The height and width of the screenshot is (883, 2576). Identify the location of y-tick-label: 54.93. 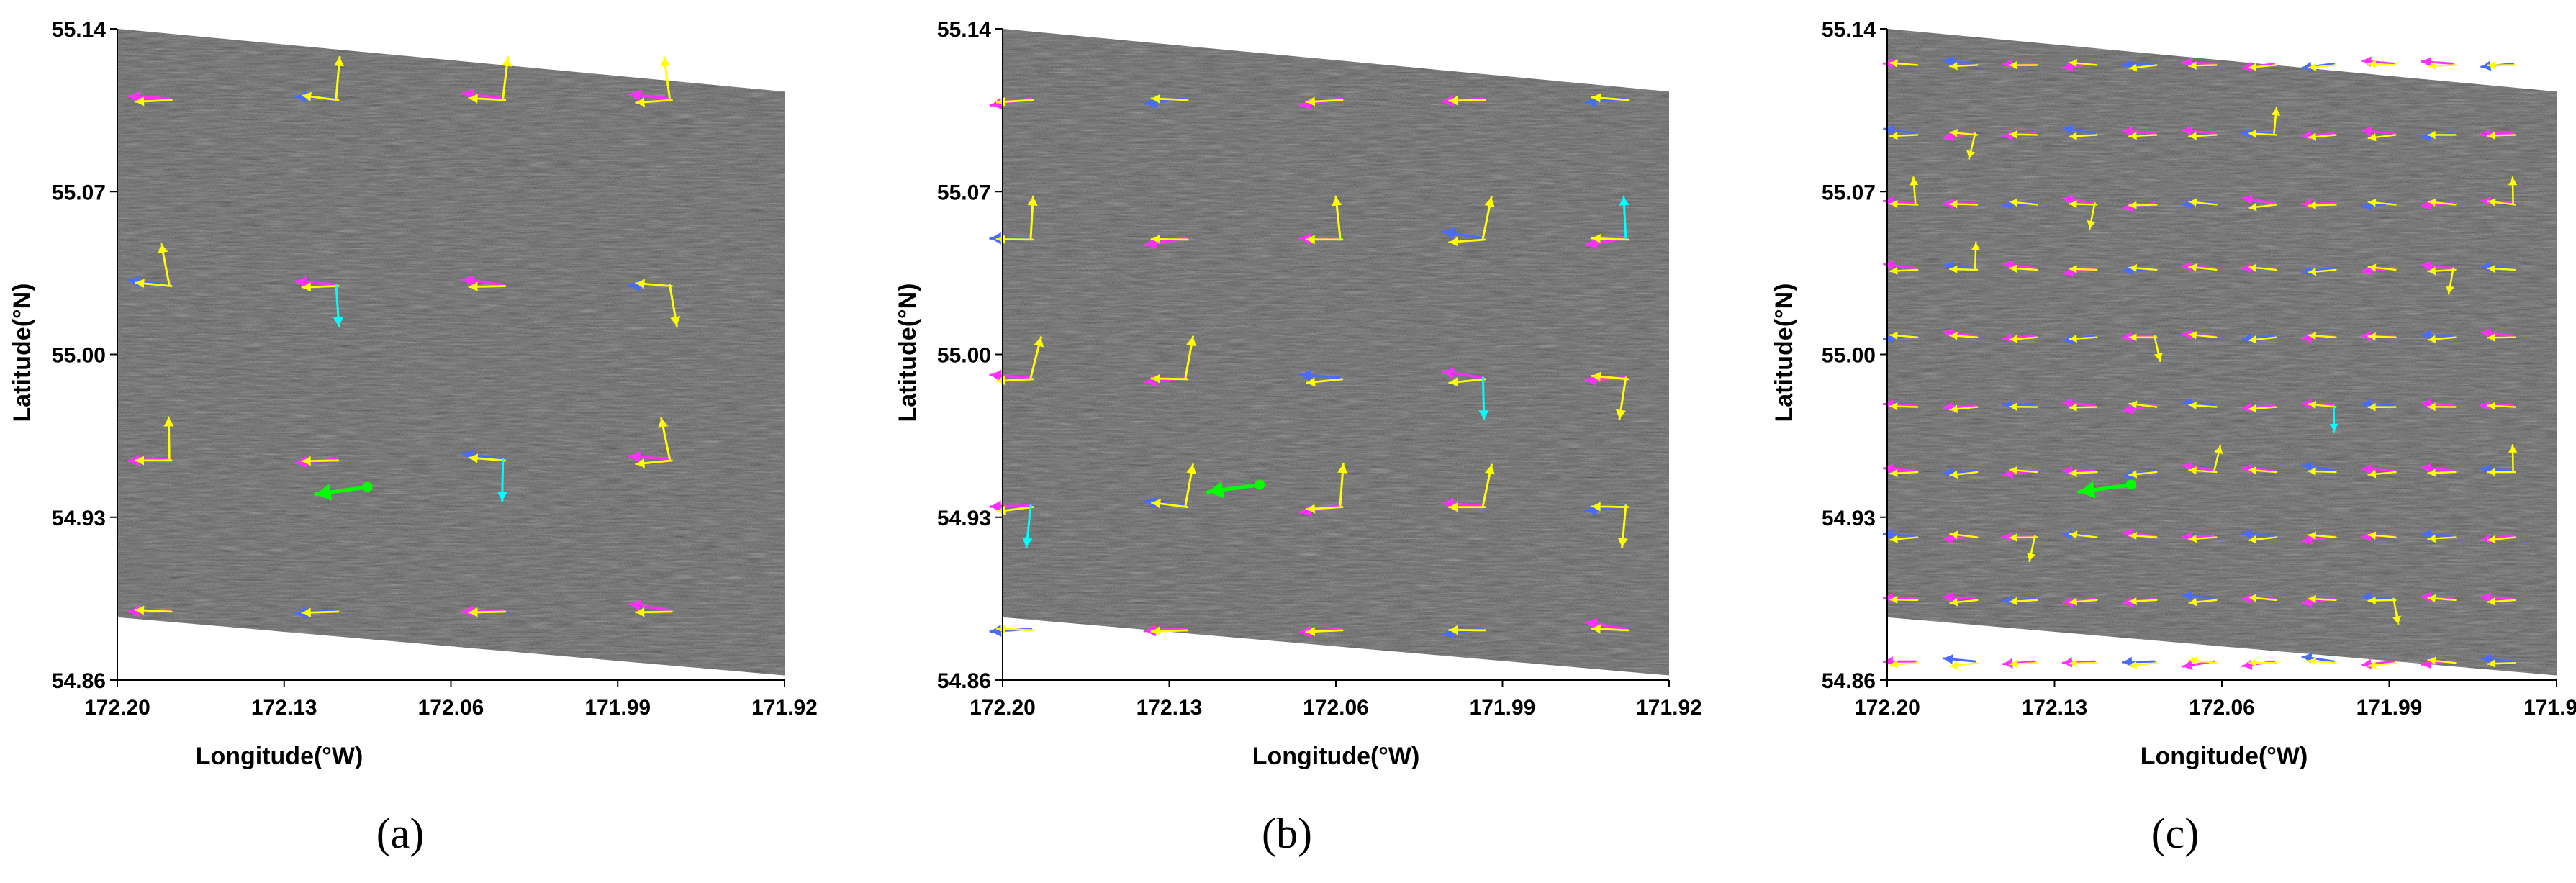
(79, 518).